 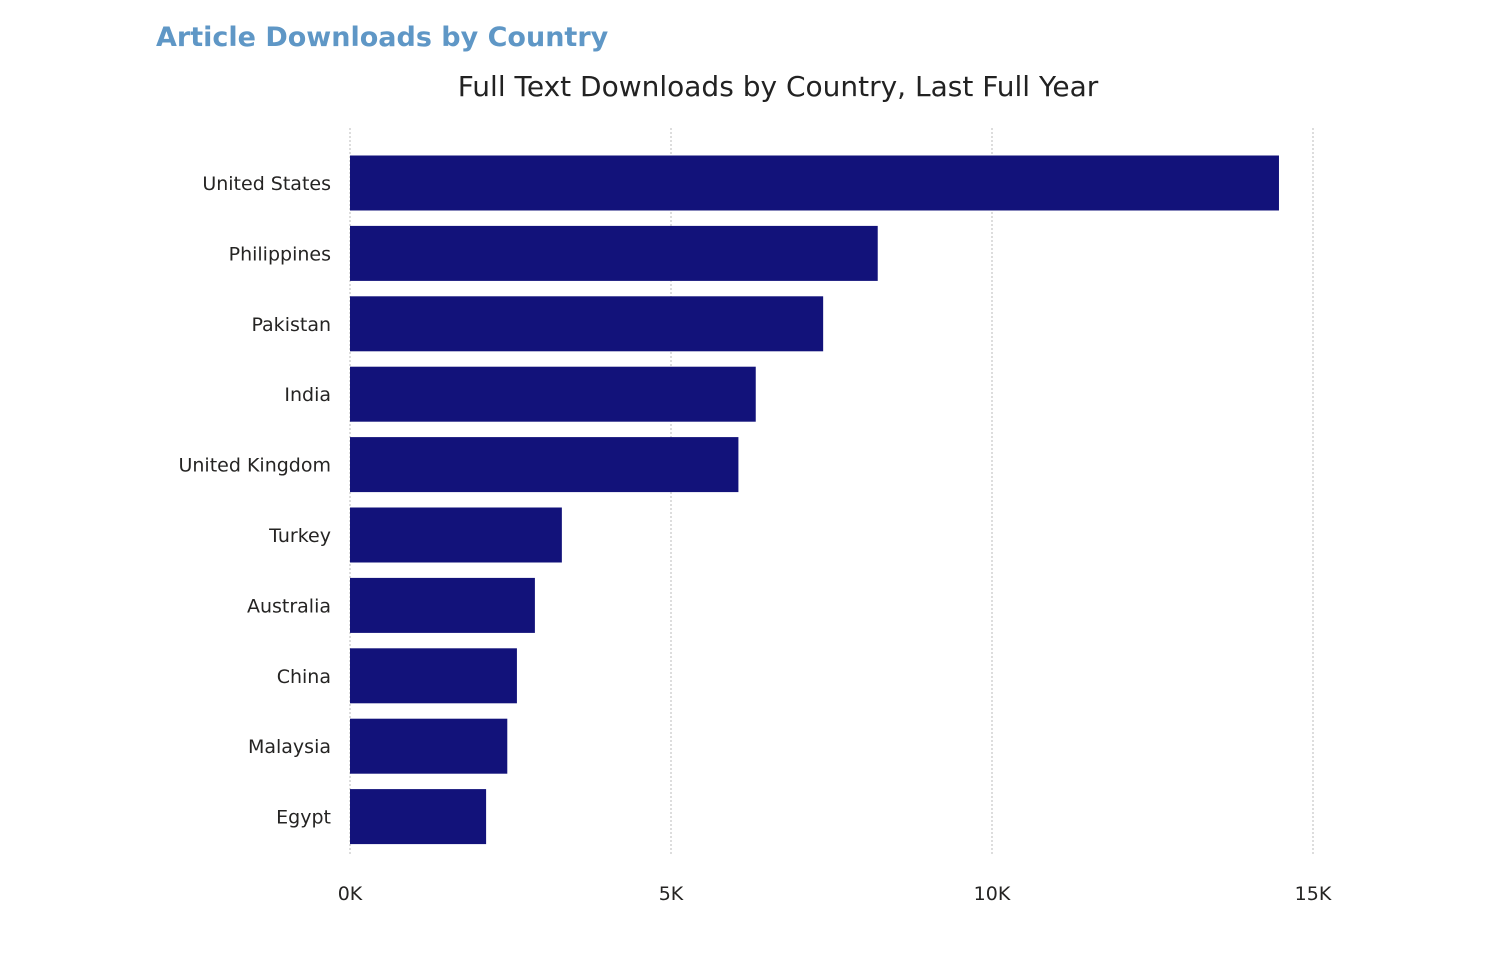 I want to click on x-tick-label: 5K, so click(x=671, y=894).